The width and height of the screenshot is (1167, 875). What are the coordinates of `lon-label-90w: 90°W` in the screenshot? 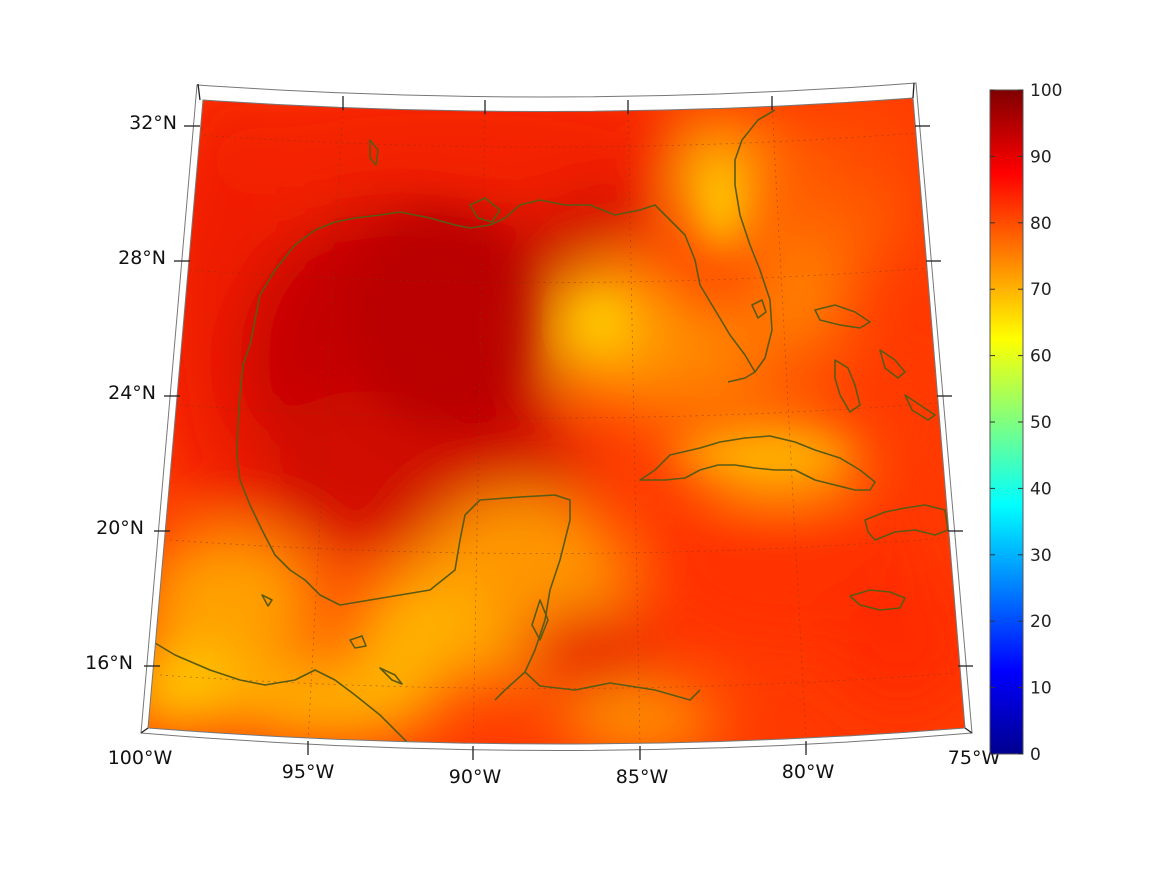 It's located at (475, 777).